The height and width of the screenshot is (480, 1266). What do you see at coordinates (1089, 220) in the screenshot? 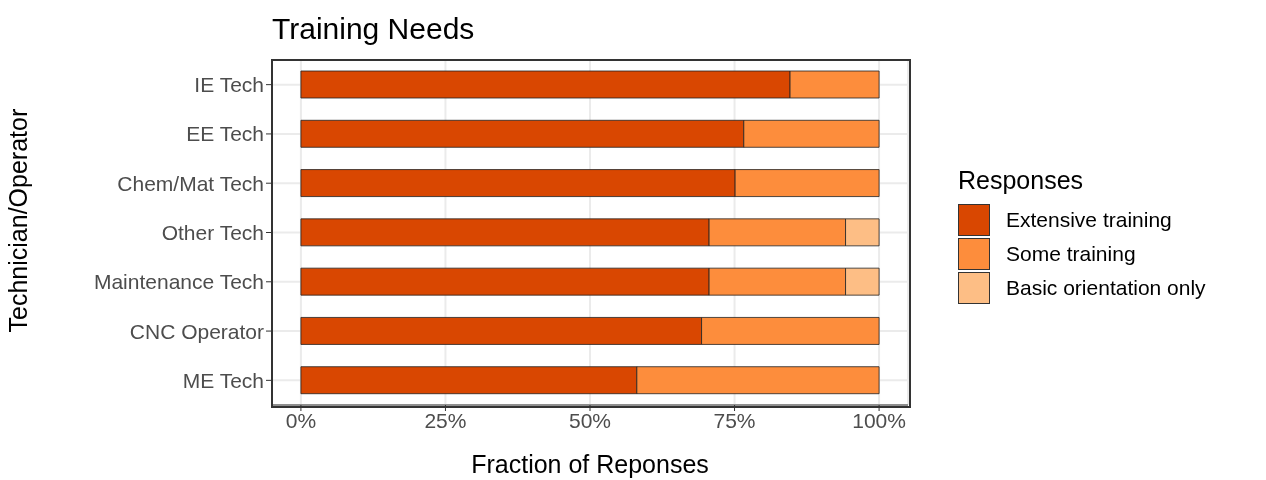
I see `legend-label: Extensive training` at bounding box center [1089, 220].